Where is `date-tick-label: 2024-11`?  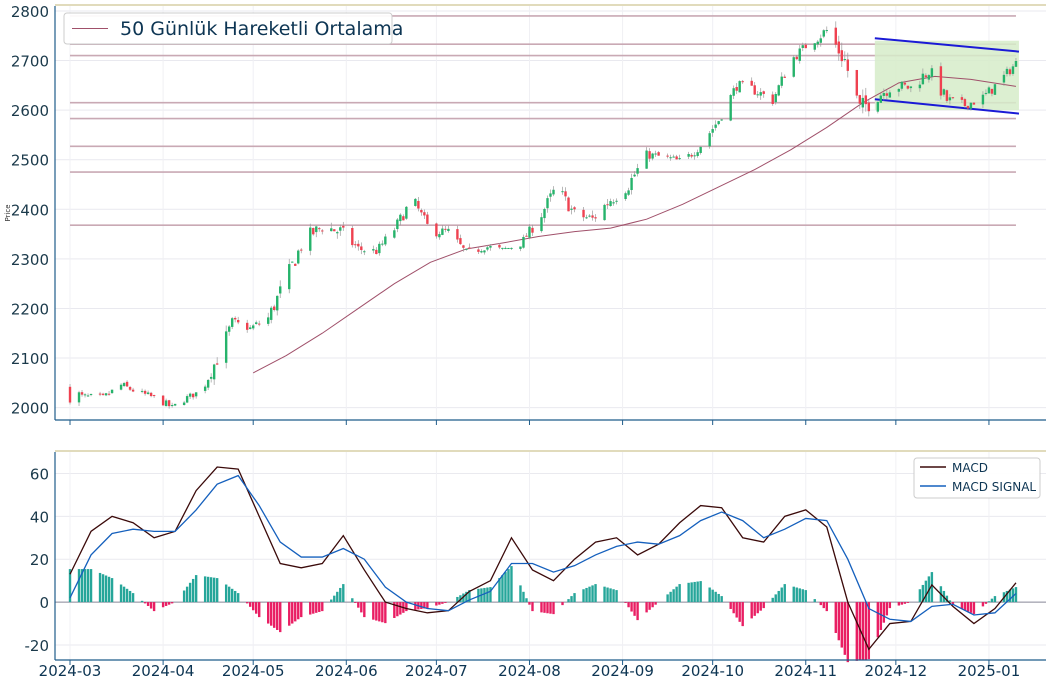
date-tick-label: 2024-11 is located at coordinates (805, 671).